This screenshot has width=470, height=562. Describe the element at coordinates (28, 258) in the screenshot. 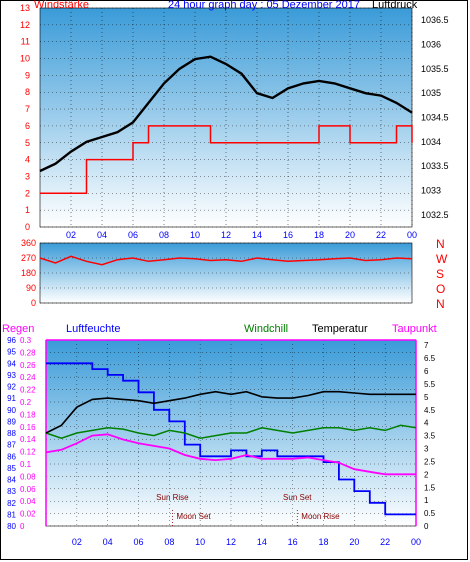

I see `direction-tick-label: 270` at that location.